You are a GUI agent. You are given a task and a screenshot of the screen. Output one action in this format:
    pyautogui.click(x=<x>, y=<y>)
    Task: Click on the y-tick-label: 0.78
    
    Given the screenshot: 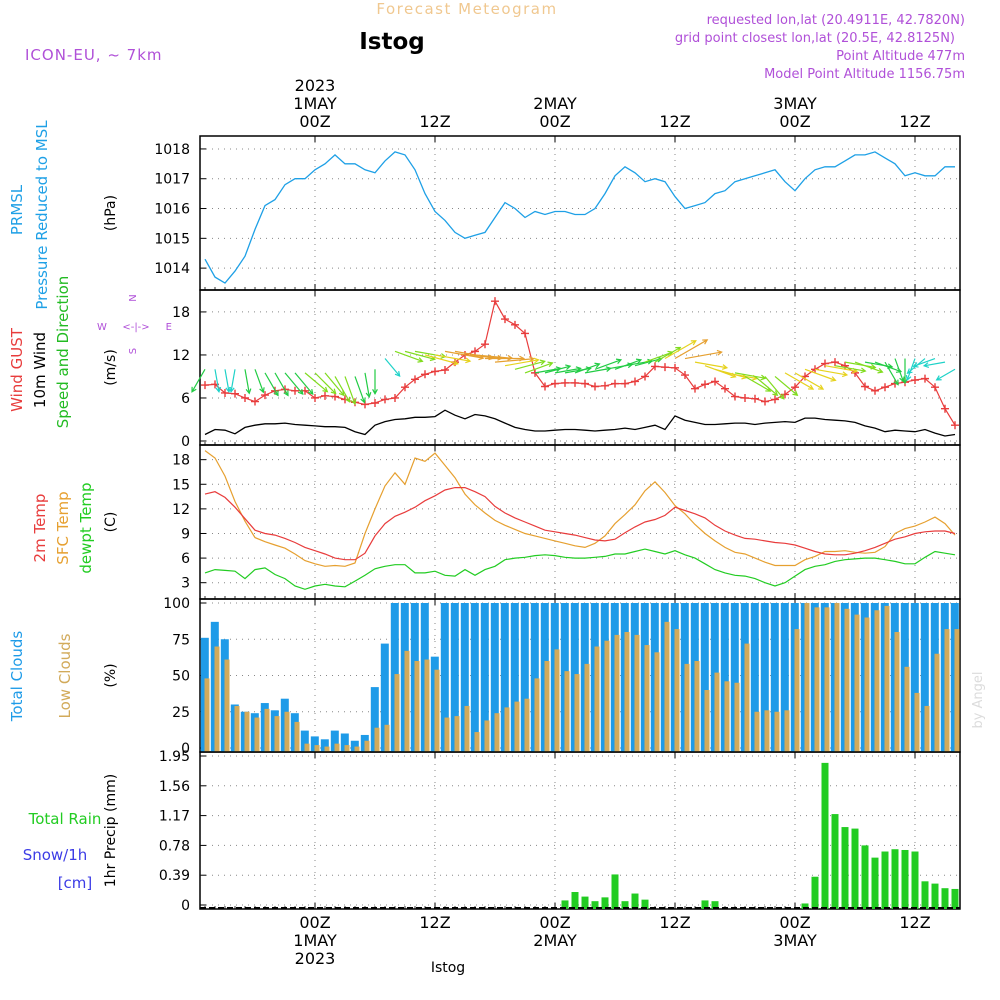 What is the action you would take?
    pyautogui.click(x=174, y=846)
    